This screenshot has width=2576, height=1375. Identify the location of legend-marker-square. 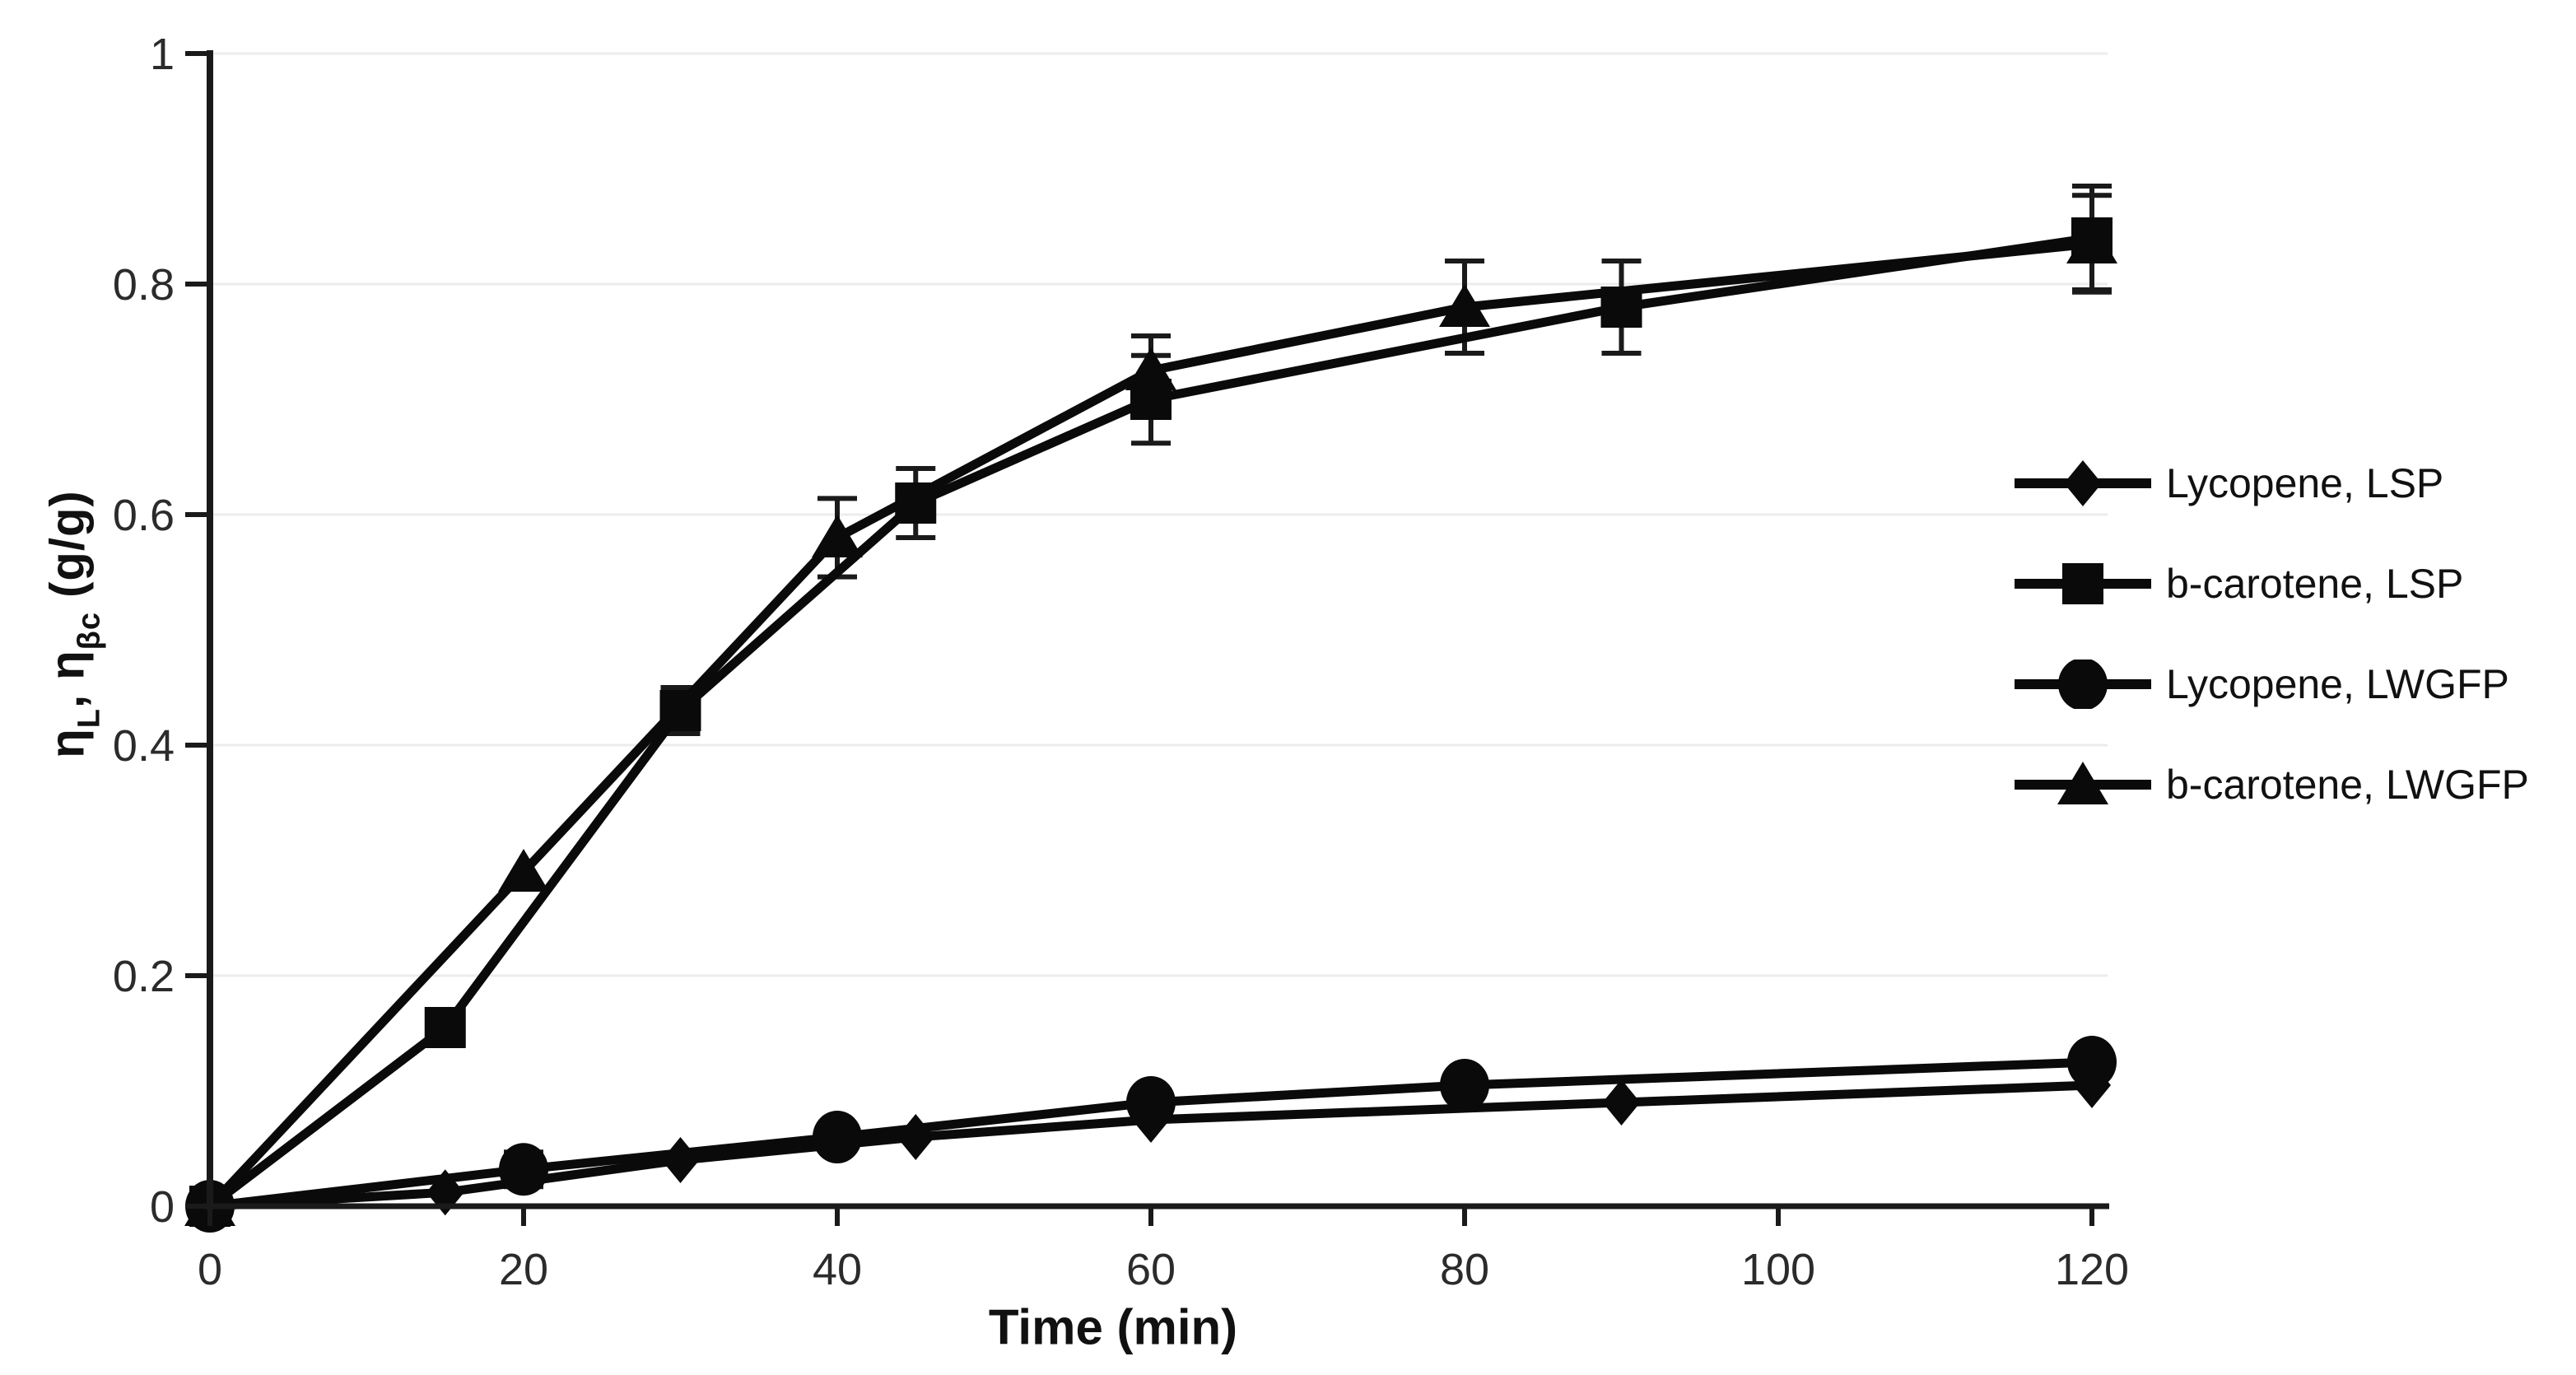
(2083, 583).